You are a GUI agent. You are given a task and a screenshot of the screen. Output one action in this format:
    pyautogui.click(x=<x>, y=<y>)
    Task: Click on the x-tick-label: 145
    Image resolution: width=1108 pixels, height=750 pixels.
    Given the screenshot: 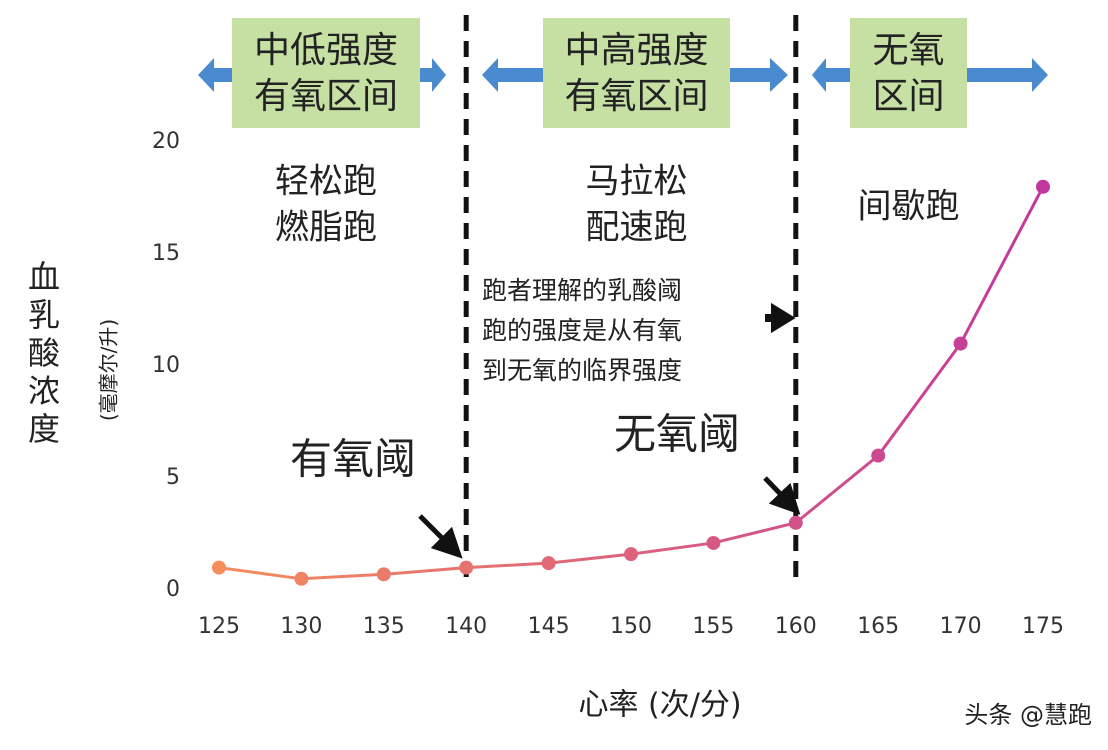 What is the action you would take?
    pyautogui.click(x=549, y=626)
    